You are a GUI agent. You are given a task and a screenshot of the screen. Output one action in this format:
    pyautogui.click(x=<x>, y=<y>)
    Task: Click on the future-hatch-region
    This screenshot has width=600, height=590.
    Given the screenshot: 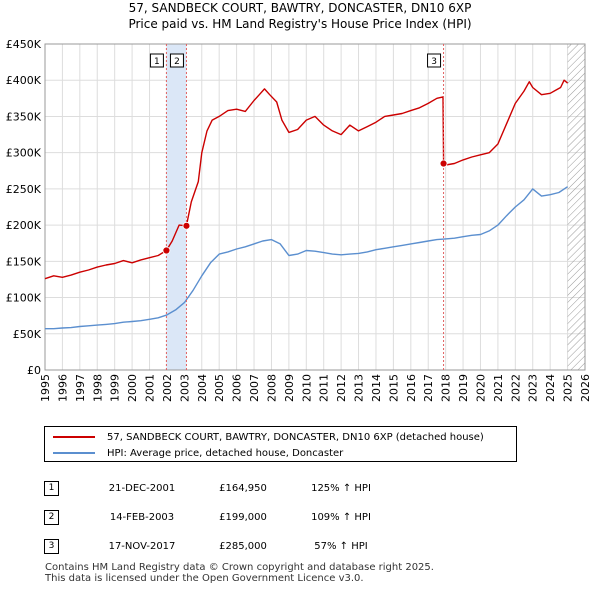 What is the action you would take?
    pyautogui.click(x=576, y=207)
    